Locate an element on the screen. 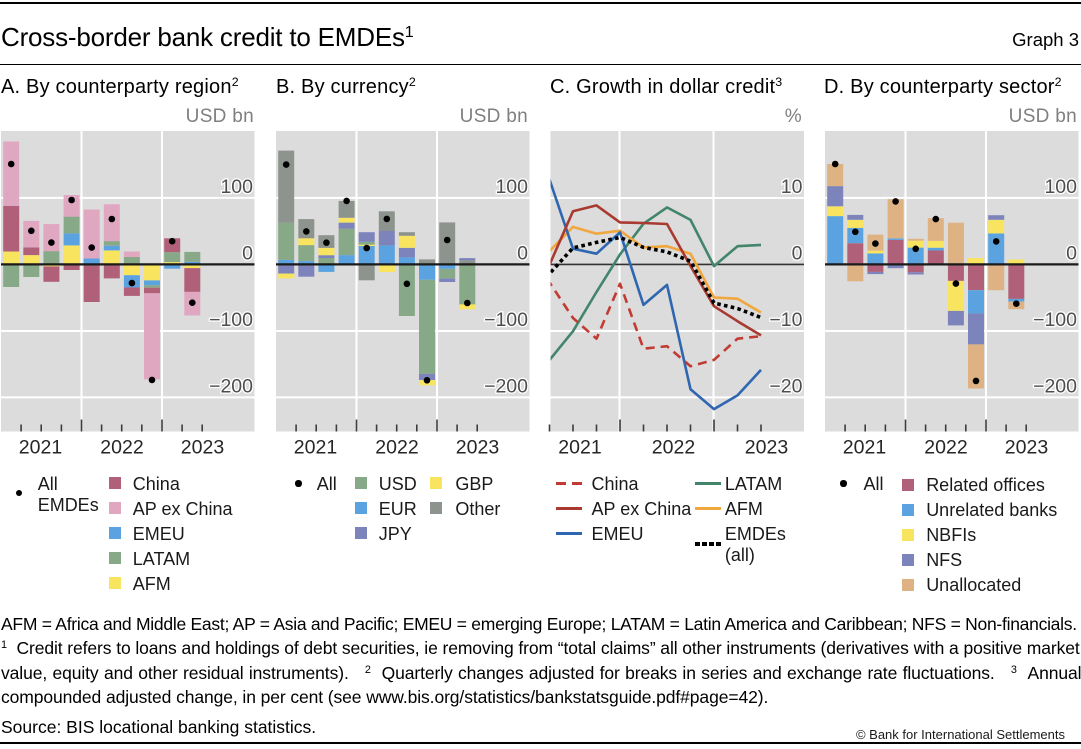 This screenshot has height=749, width=1081. svg-text: −20 is located at coordinates (785, 386).